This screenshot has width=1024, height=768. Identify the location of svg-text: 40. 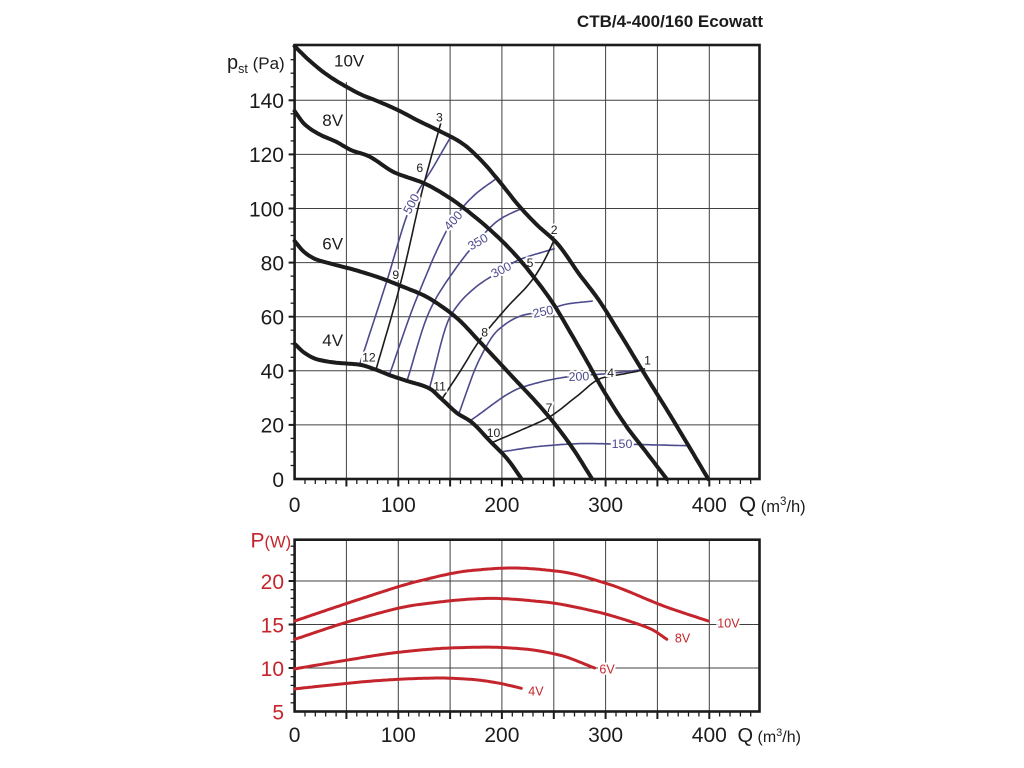
(272, 372).